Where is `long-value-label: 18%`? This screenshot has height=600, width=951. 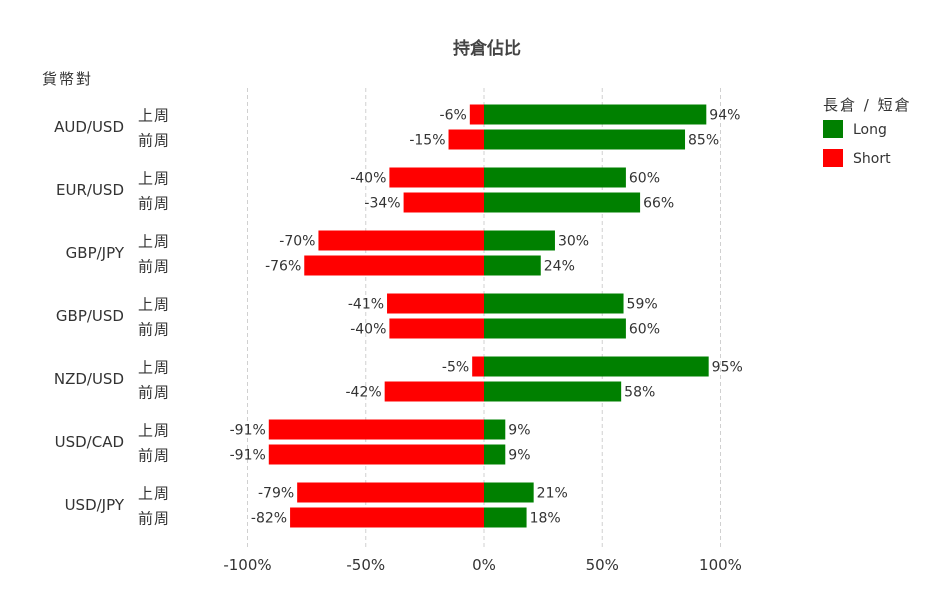 long-value-label: 18% is located at coordinates (545, 519).